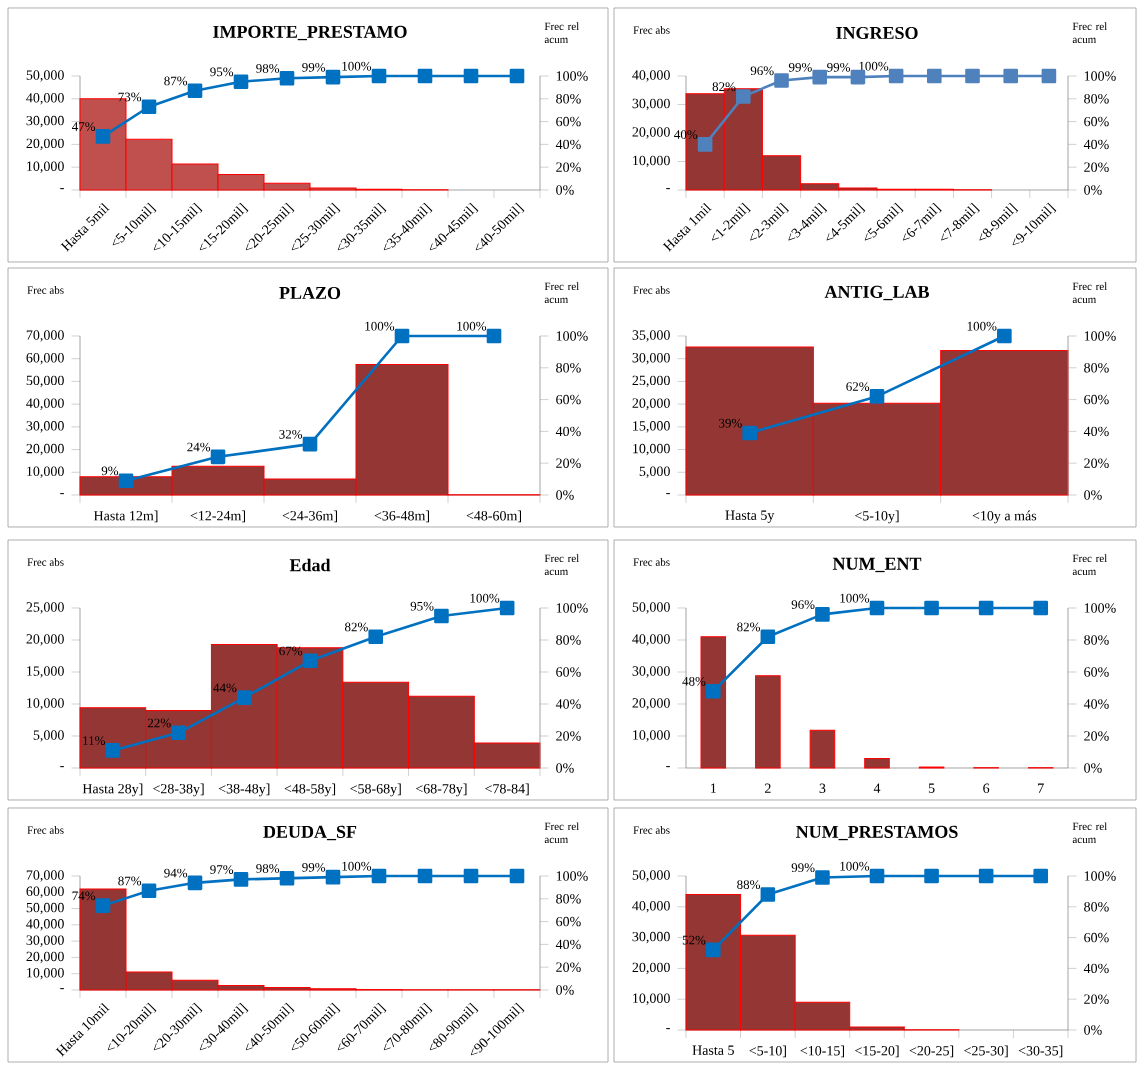 The width and height of the screenshot is (1139, 1065). What do you see at coordinates (45, 876) in the screenshot?
I see `y-tick-label: 70,000` at bounding box center [45, 876].